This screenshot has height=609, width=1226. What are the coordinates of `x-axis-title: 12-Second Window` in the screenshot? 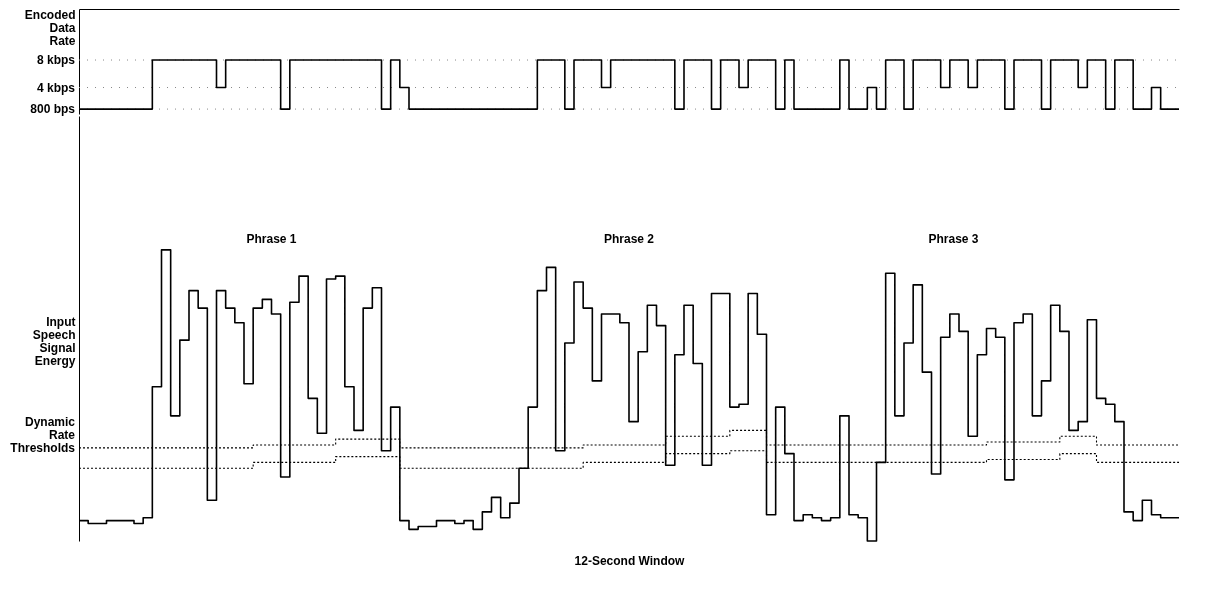 It's located at (630, 560).